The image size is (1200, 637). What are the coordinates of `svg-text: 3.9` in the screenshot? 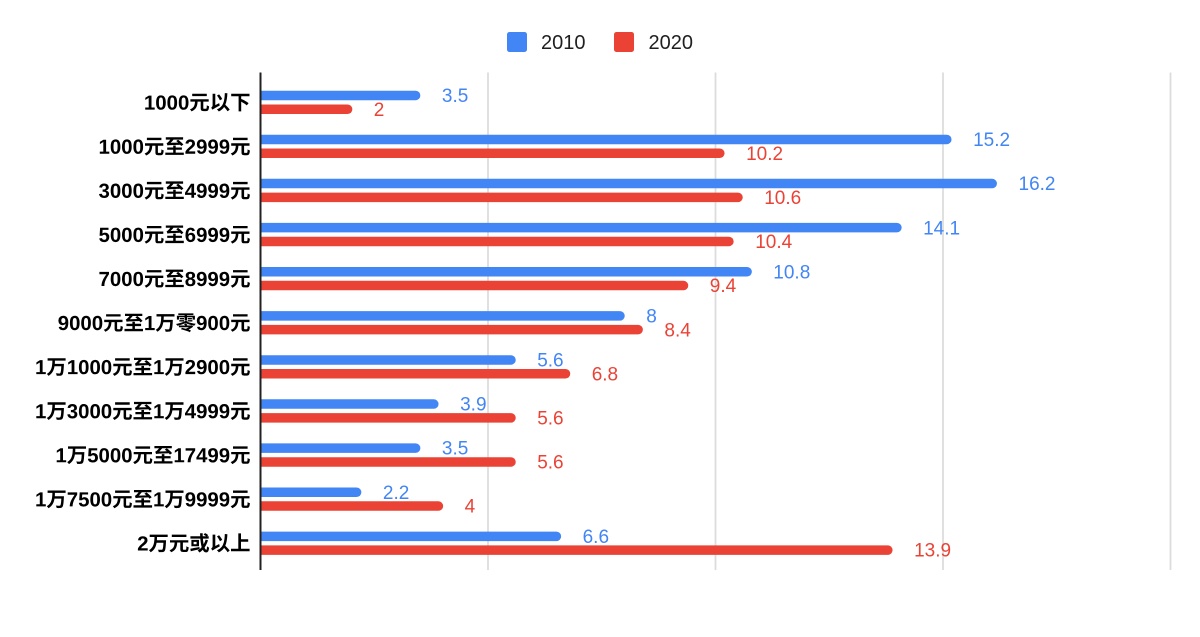 It's located at (473, 405).